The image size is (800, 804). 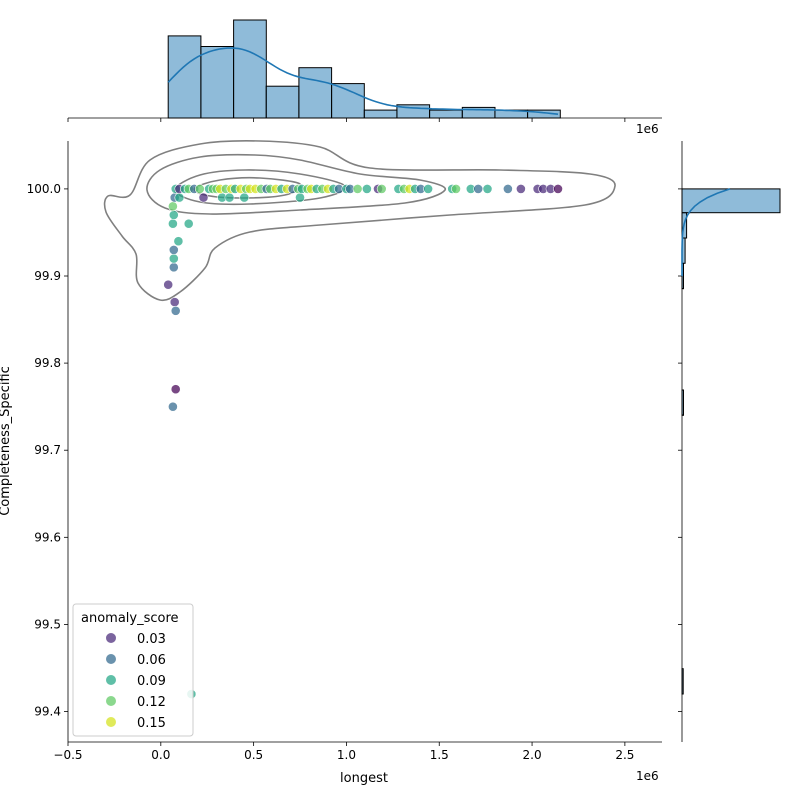 What do you see at coordinates (47, 363) in the screenshot?
I see `y-tick-label: 99.8` at bounding box center [47, 363].